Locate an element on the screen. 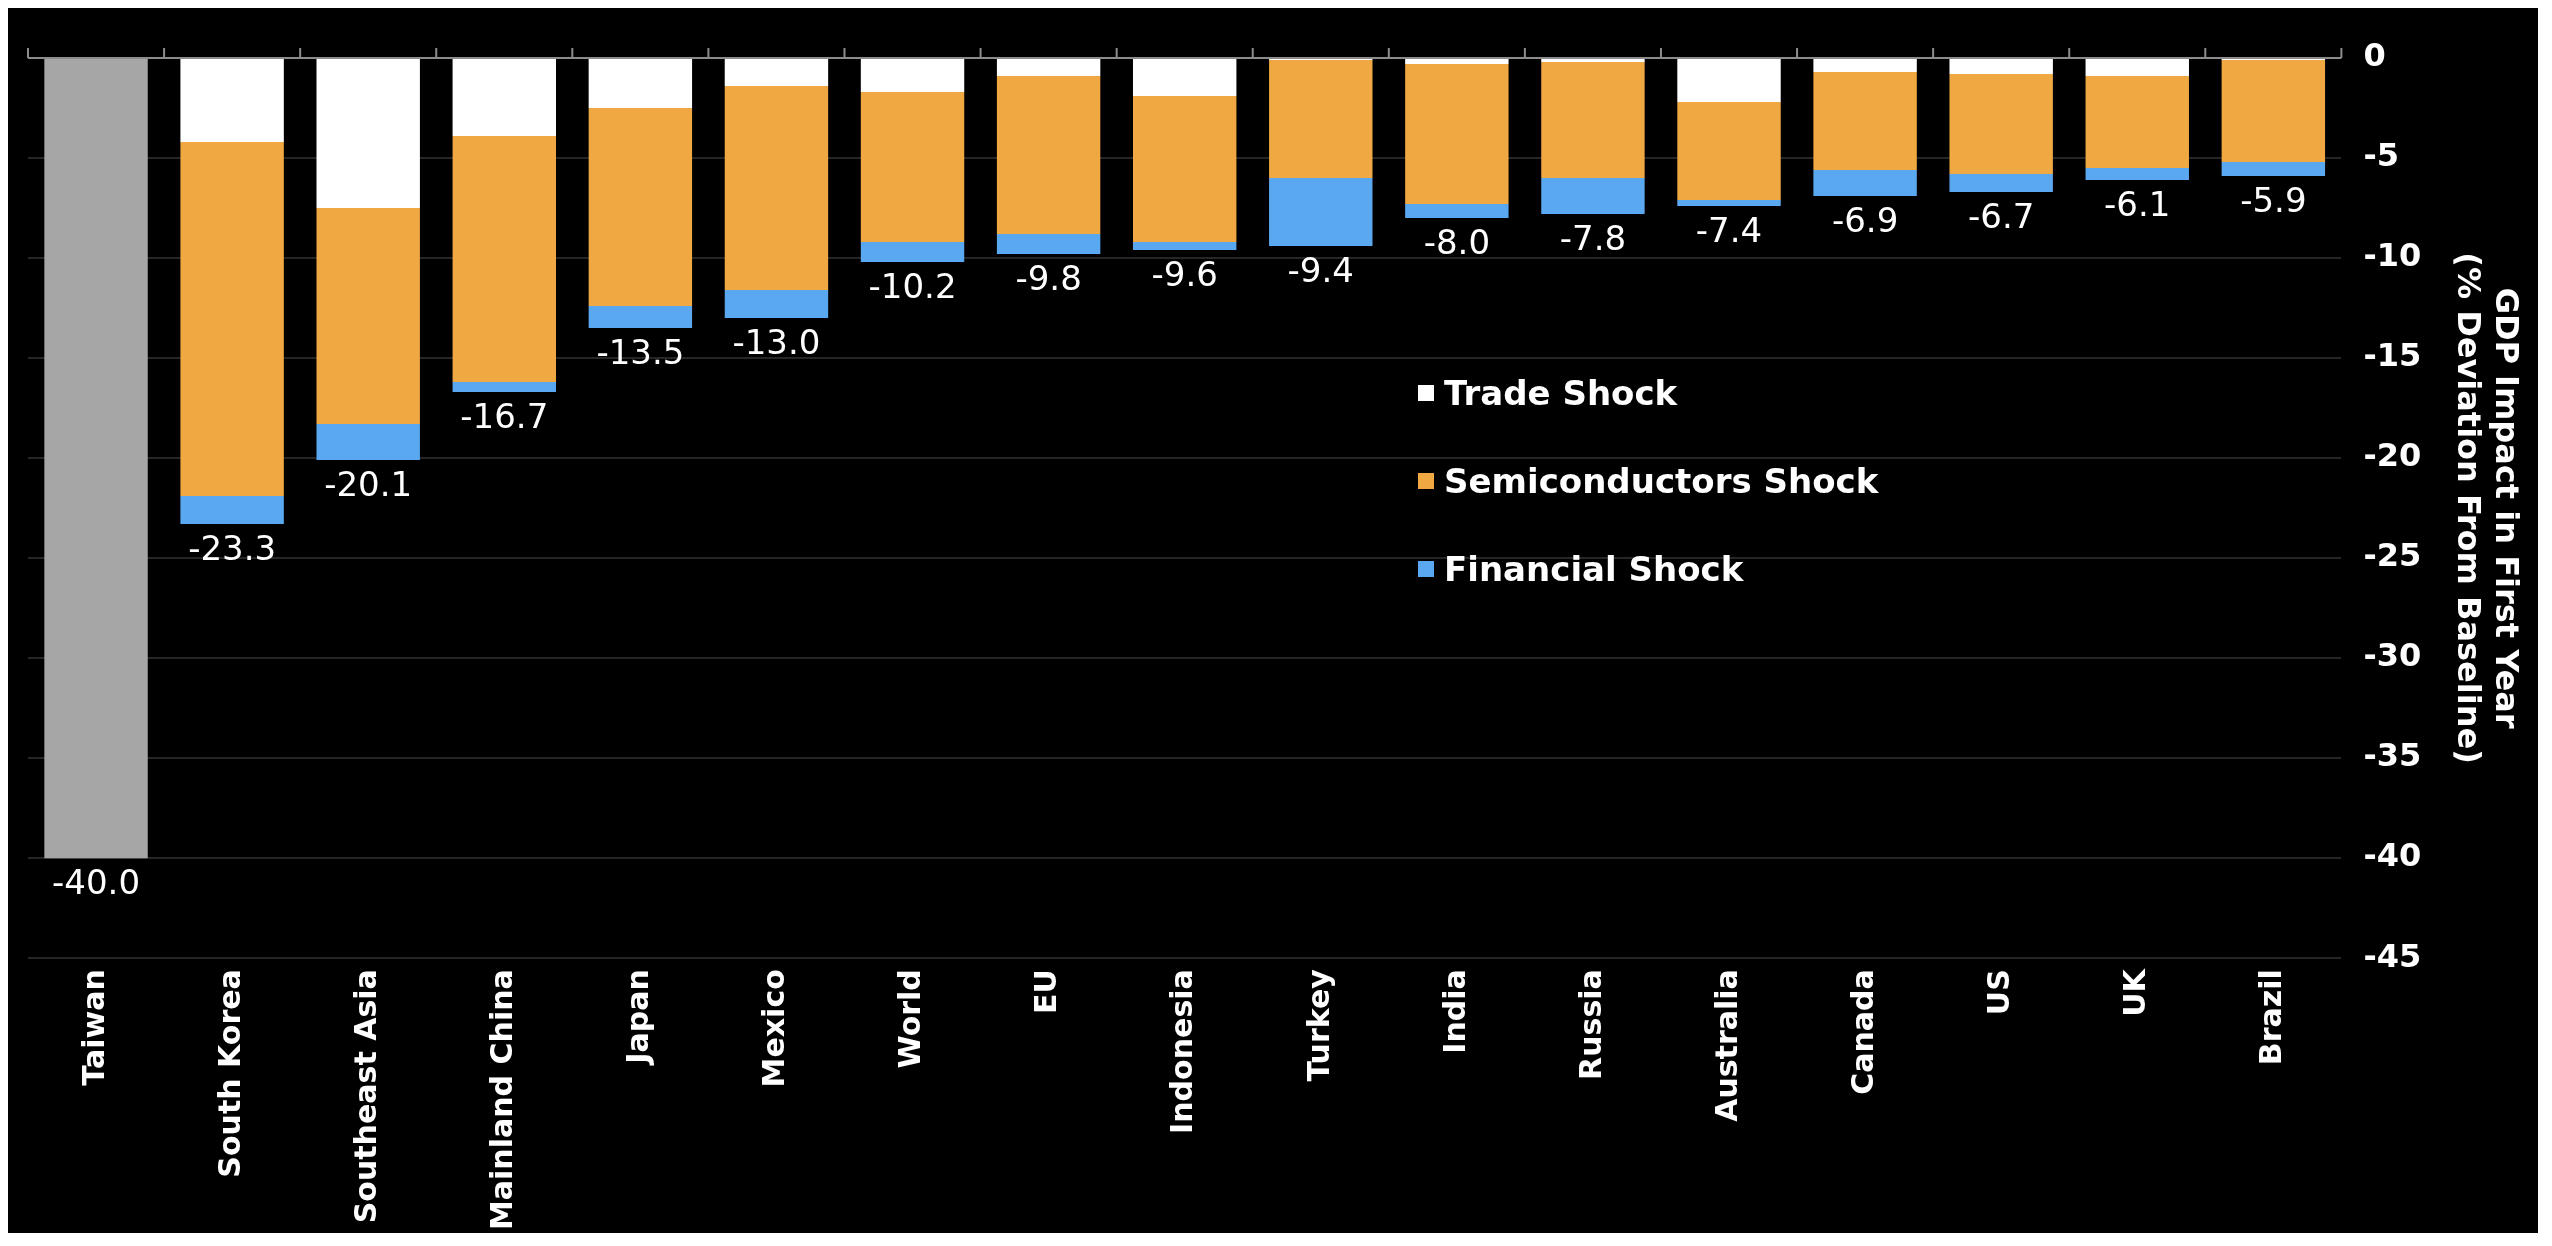  y-tick-label: -35 is located at coordinates (2392, 755).